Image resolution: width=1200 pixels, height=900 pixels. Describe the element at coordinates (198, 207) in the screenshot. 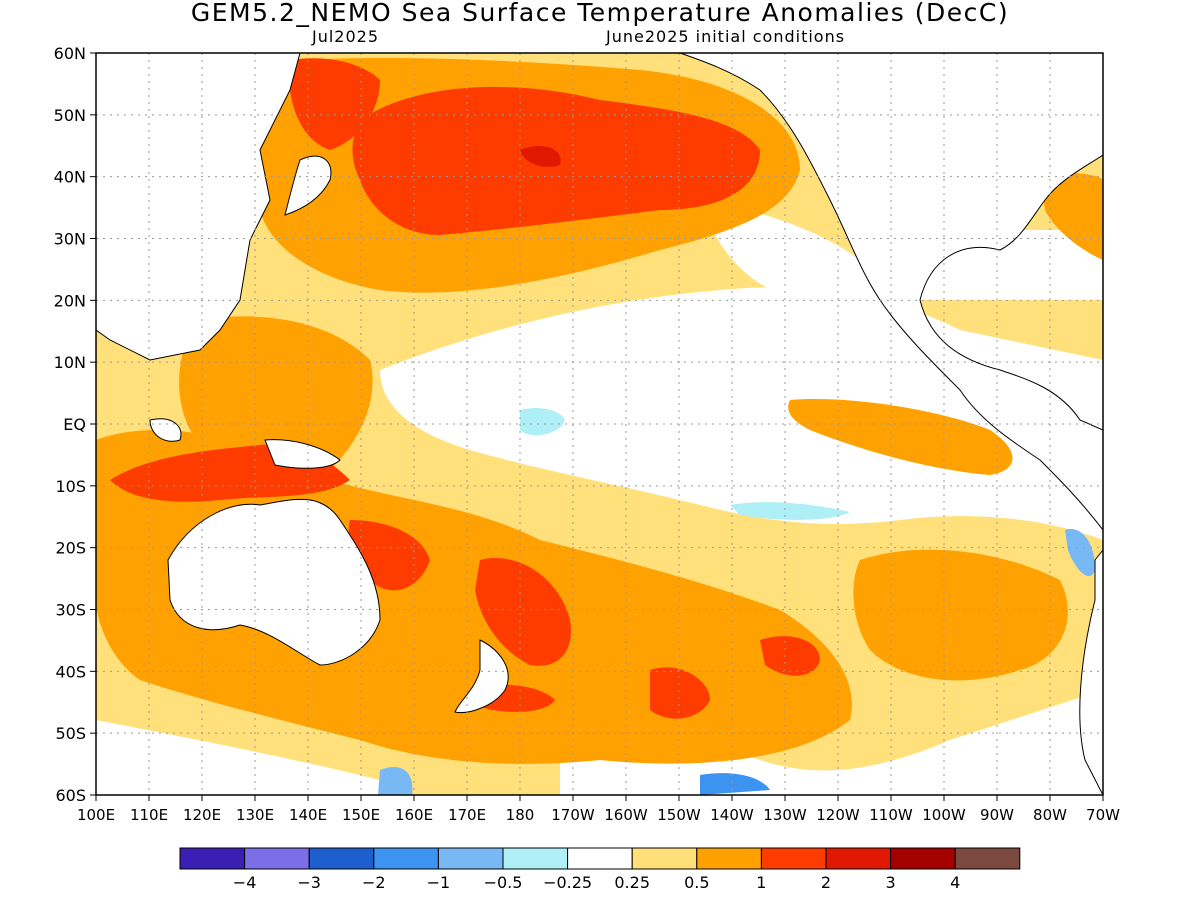

I see `asia-landmass` at that location.